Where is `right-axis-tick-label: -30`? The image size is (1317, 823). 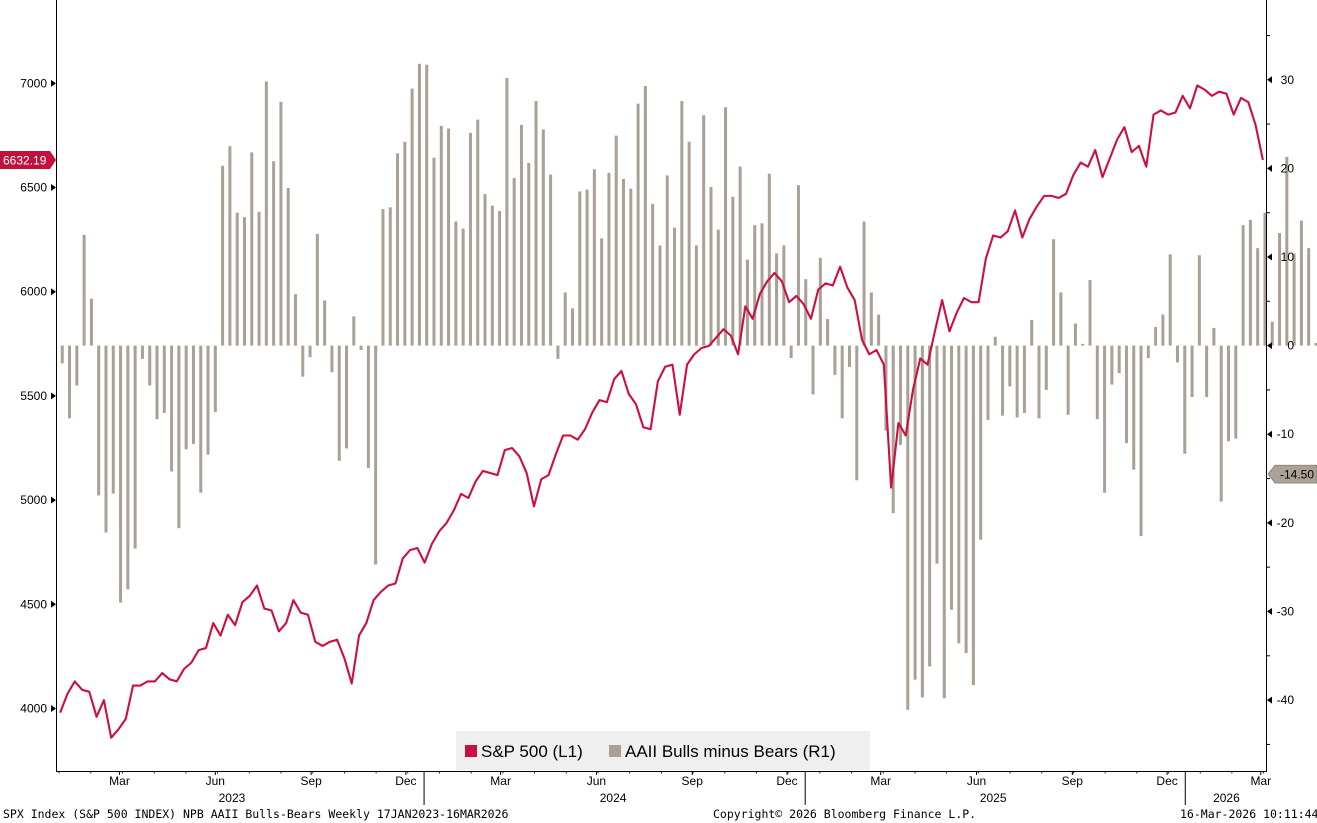 right-axis-tick-label: -30 is located at coordinates (1286, 611).